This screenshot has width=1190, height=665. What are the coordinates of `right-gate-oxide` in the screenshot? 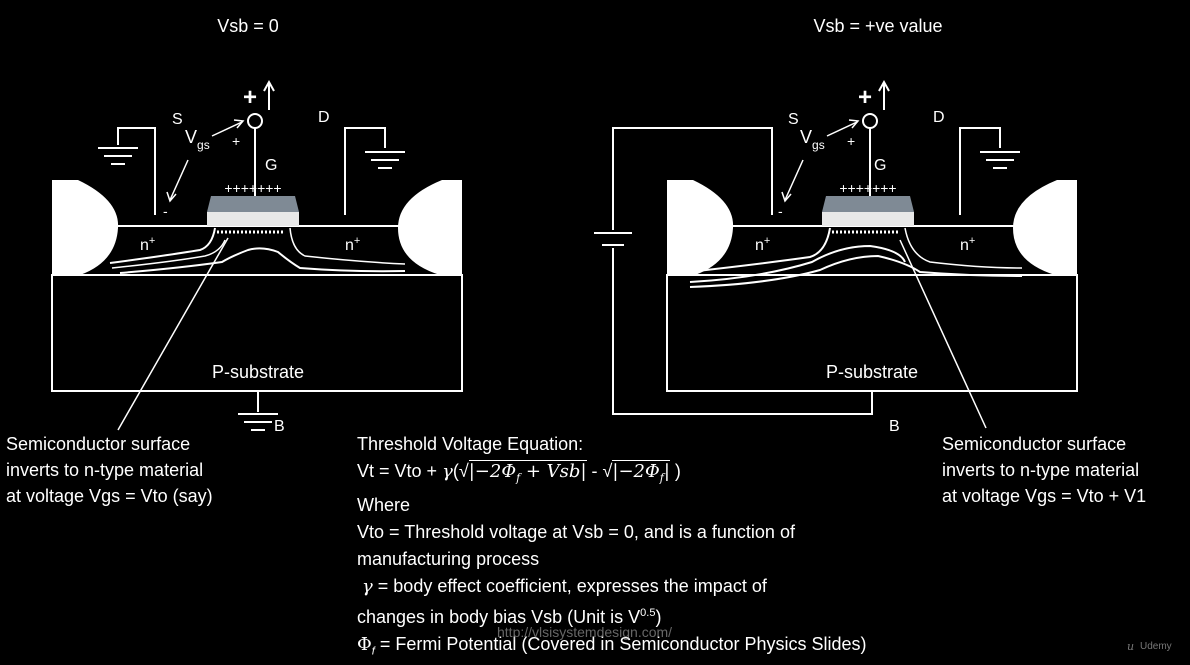 It's located at (868, 219).